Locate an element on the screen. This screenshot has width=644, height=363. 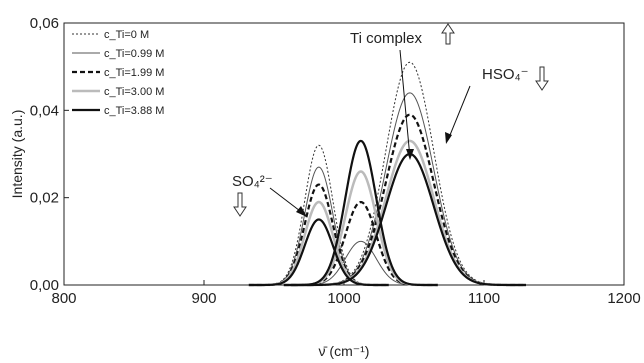
x-axis-title: ν̄ (cm⁻¹) is located at coordinates (344, 351).